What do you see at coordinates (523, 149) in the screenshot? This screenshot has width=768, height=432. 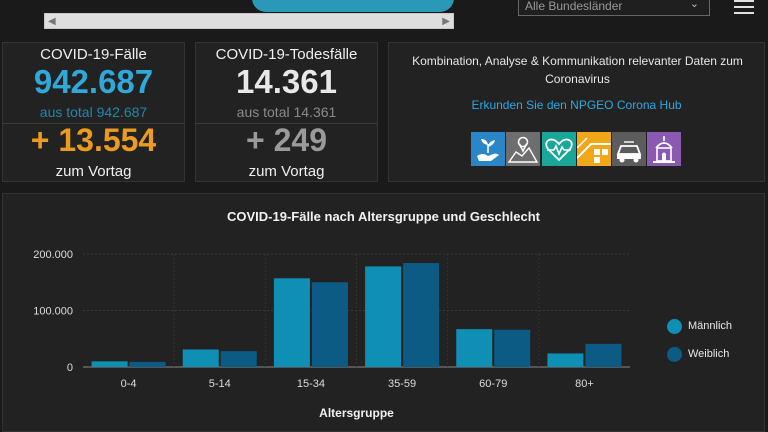 I see `map-pin-icon` at bounding box center [523, 149].